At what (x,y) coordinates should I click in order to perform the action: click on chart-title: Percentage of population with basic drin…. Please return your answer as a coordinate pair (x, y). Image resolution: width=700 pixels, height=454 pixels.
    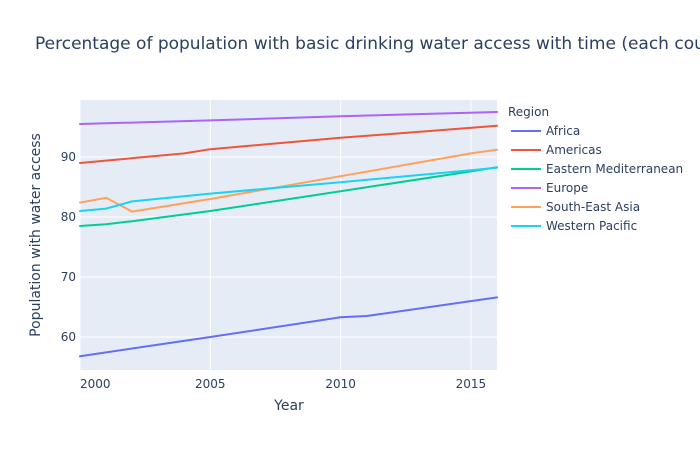
    Looking at the image, I should click on (367, 44).